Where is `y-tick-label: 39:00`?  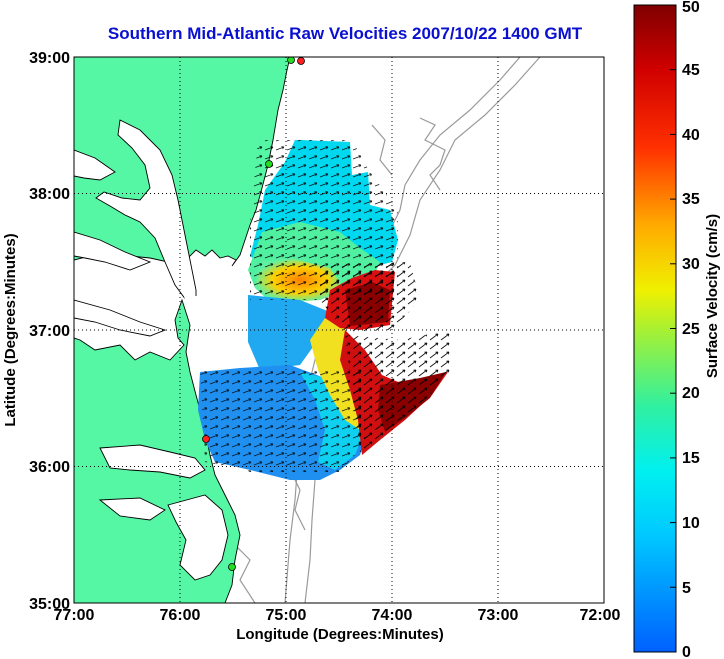
y-tick-label: 39:00 is located at coordinates (49, 58).